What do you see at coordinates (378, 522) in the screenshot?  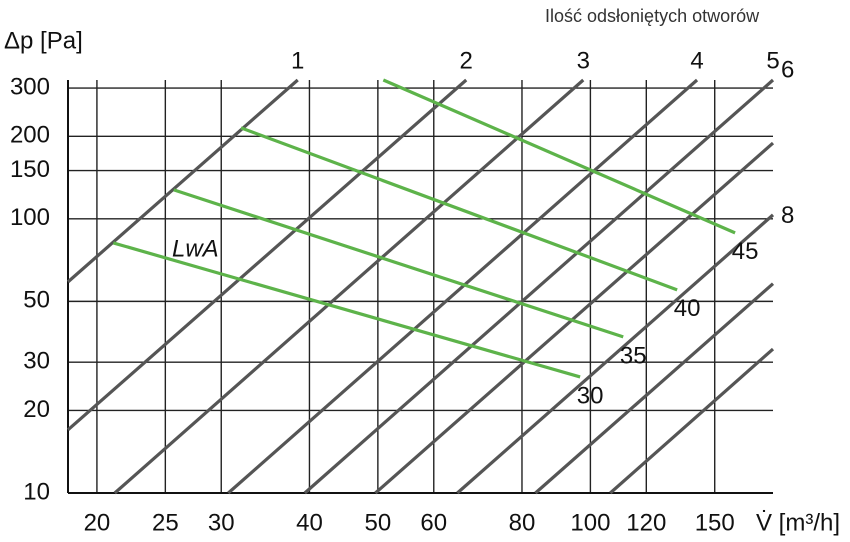 I see `x-tick-label: 50` at bounding box center [378, 522].